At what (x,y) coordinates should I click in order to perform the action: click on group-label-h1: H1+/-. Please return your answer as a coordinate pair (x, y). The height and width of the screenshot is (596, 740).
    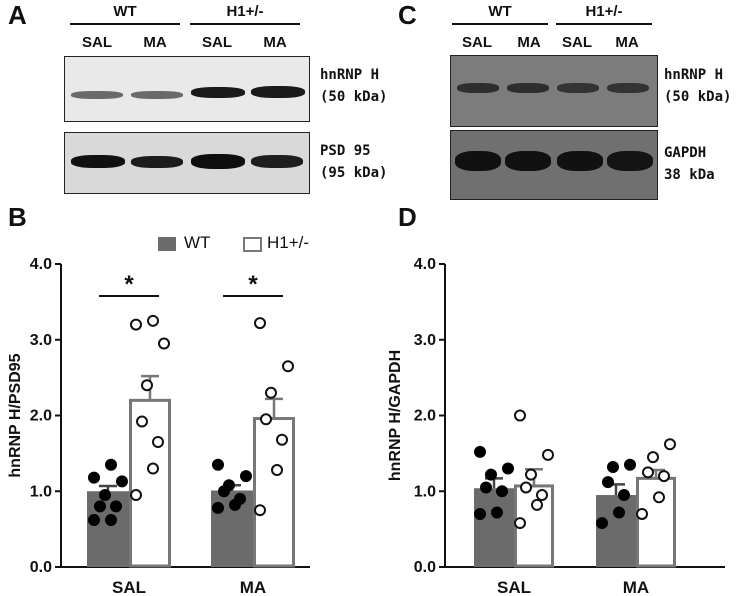
    Looking at the image, I should click on (604, 11).